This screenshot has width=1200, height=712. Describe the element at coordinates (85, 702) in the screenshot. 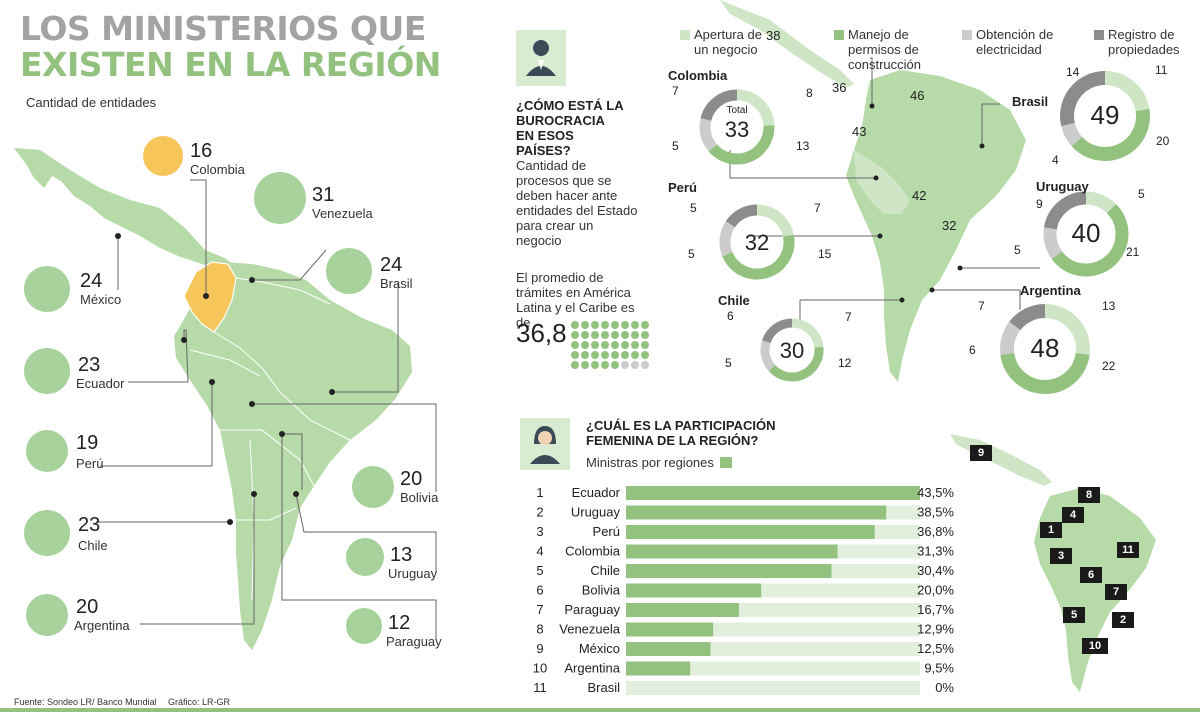

I see `footer-source: Fuente: Sondeo LR/ Banco Mundial` at that location.